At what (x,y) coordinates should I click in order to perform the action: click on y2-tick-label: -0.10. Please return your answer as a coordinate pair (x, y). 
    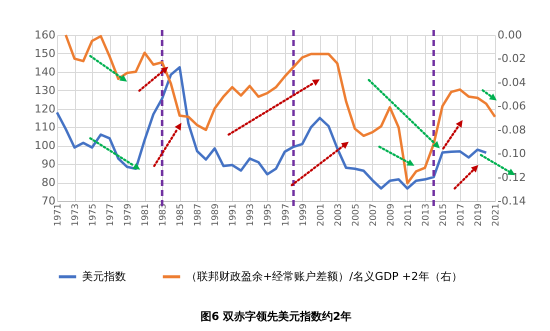
    Looking at the image, I should click on (512, 153).